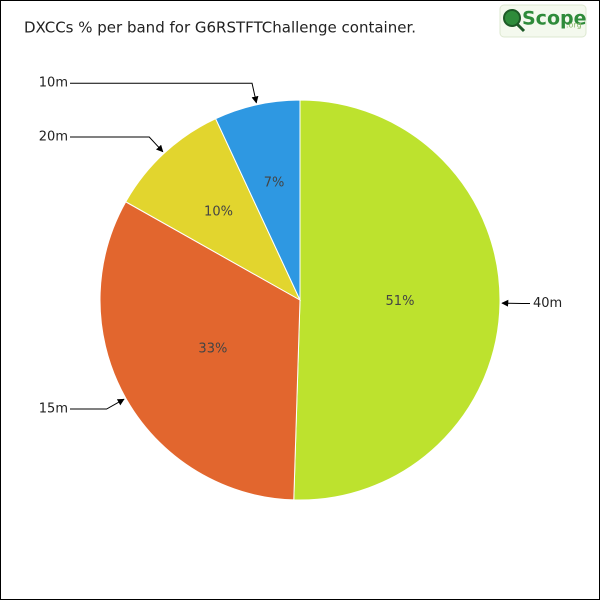 Image resolution: width=600 pixels, height=600 pixels. Describe the element at coordinates (53, 83) in the screenshot. I see `legend-label: 10m` at that location.